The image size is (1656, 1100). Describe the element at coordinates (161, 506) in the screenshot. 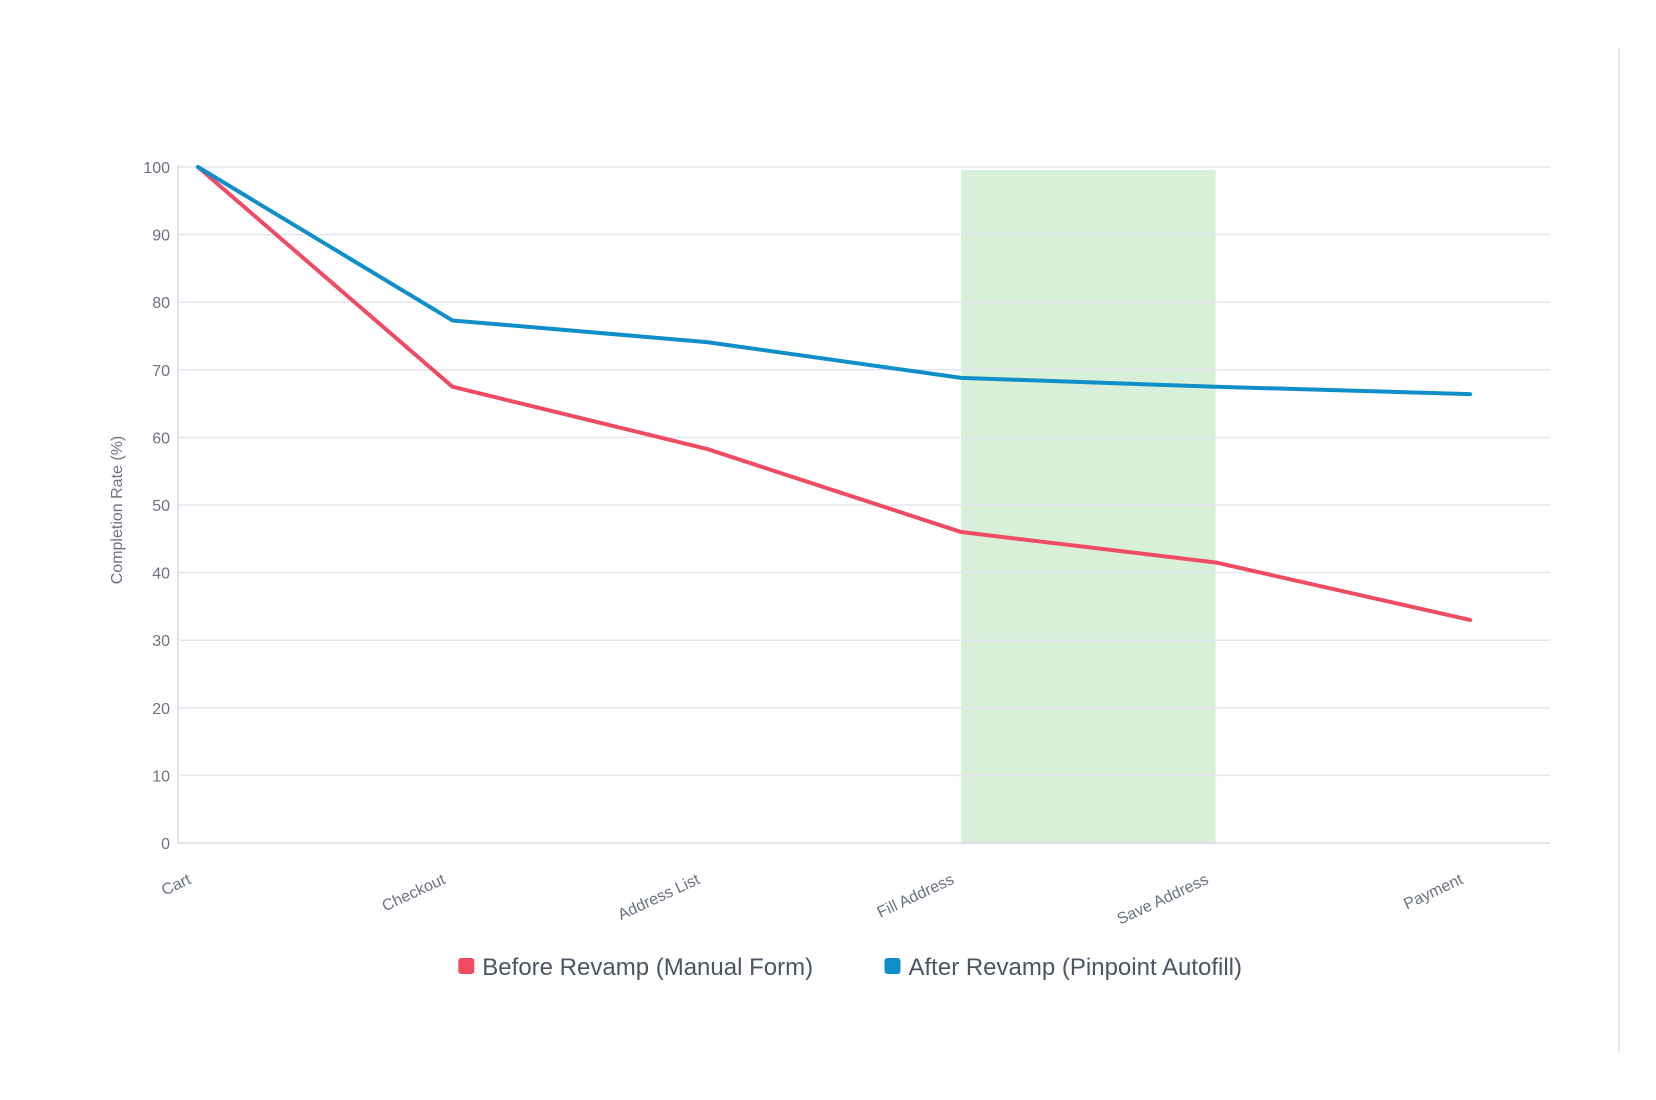

I see `y-tick-label-50: 50` at that location.